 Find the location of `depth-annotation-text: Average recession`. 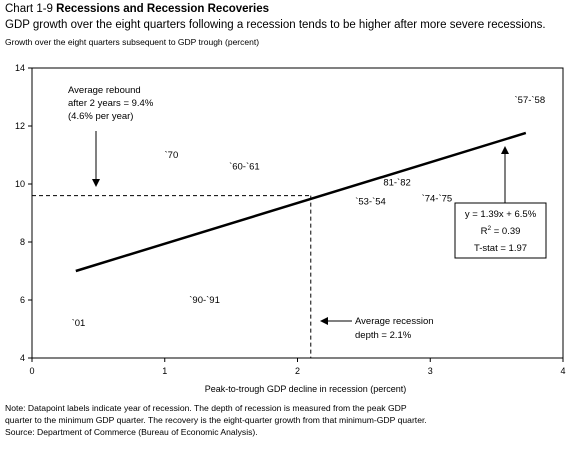

depth-annotation-text: Average recession is located at coordinates (394, 321).